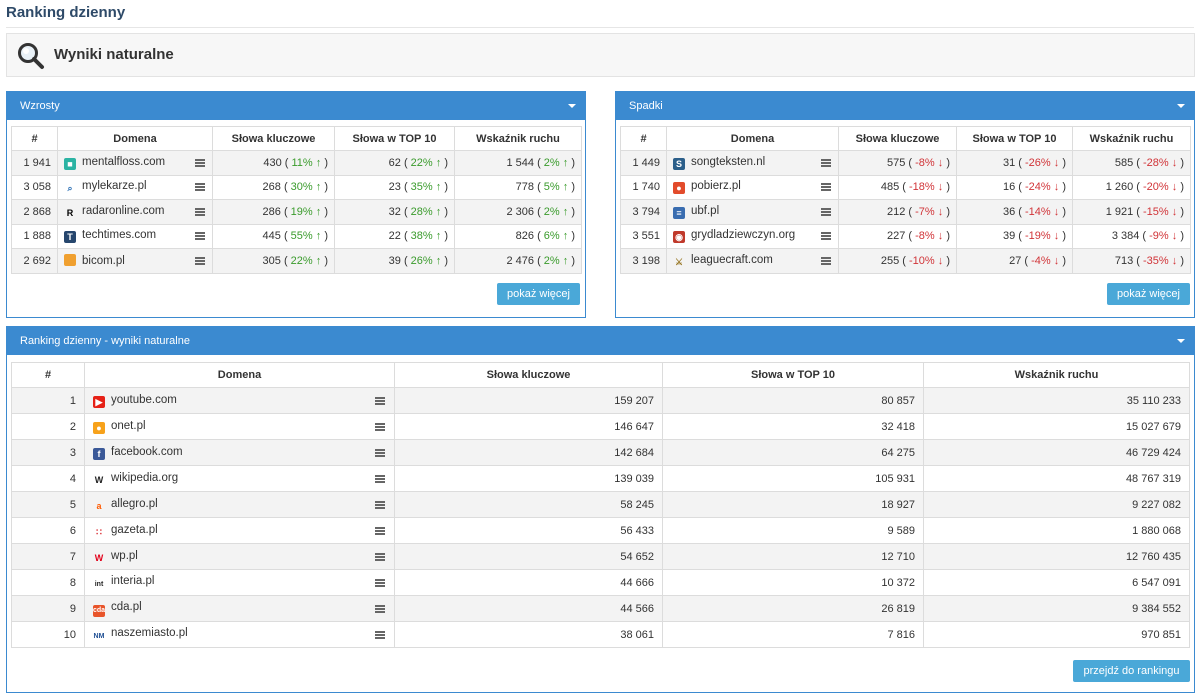 The height and width of the screenshot is (699, 1200). What do you see at coordinates (897, 261) in the screenshot?
I see `keywords-cell: 255 ( -10% ↓ )` at bounding box center [897, 261].